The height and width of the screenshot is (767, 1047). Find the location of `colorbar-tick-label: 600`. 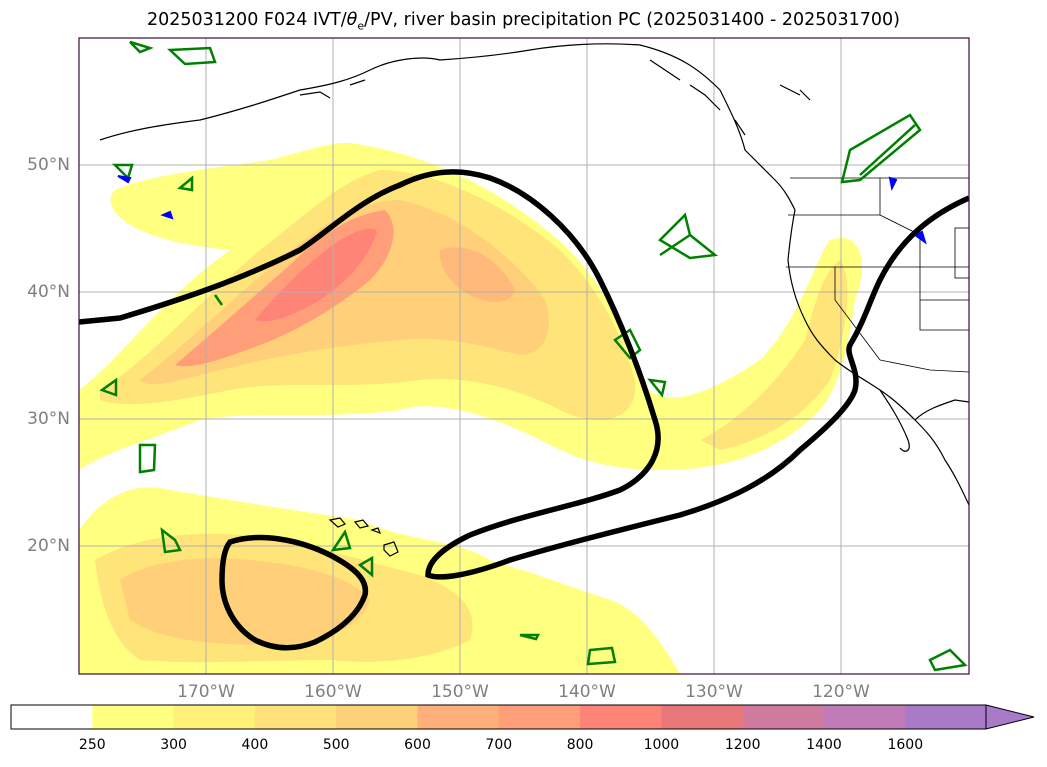

colorbar-tick-label: 600 is located at coordinates (417, 745).